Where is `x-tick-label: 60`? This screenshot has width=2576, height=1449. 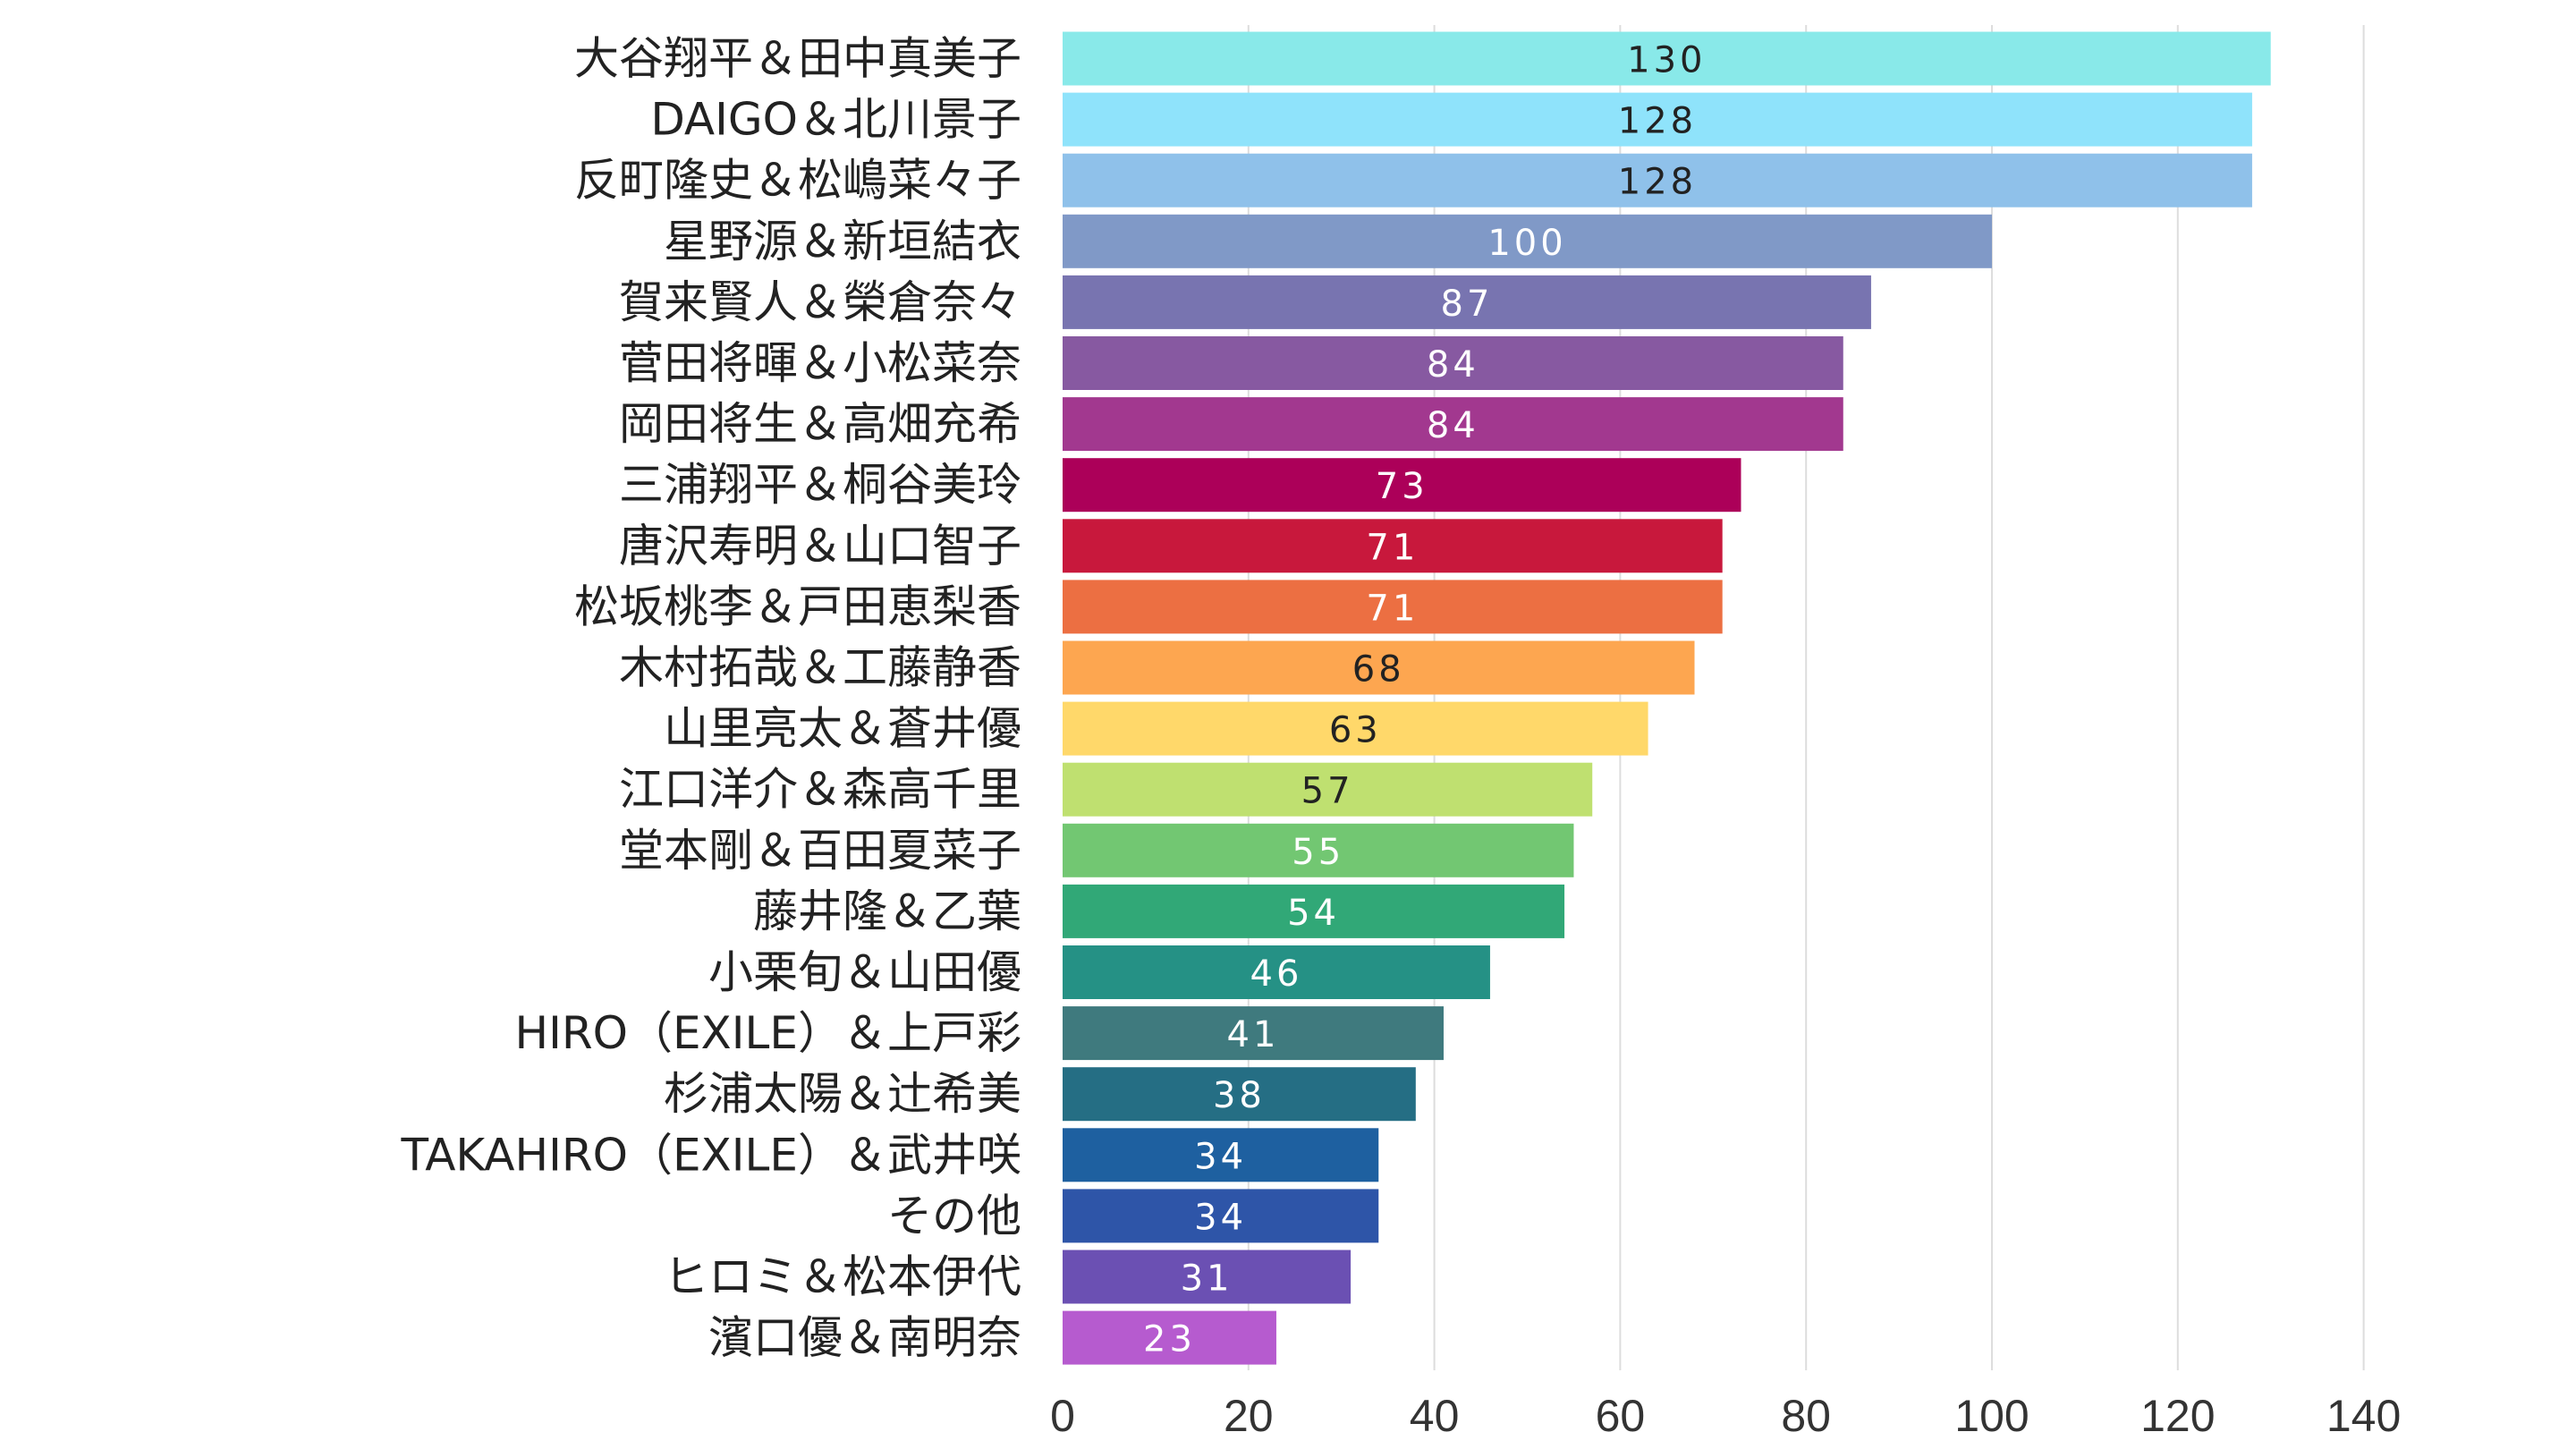
x-tick-label: 60 is located at coordinates (1621, 1416).